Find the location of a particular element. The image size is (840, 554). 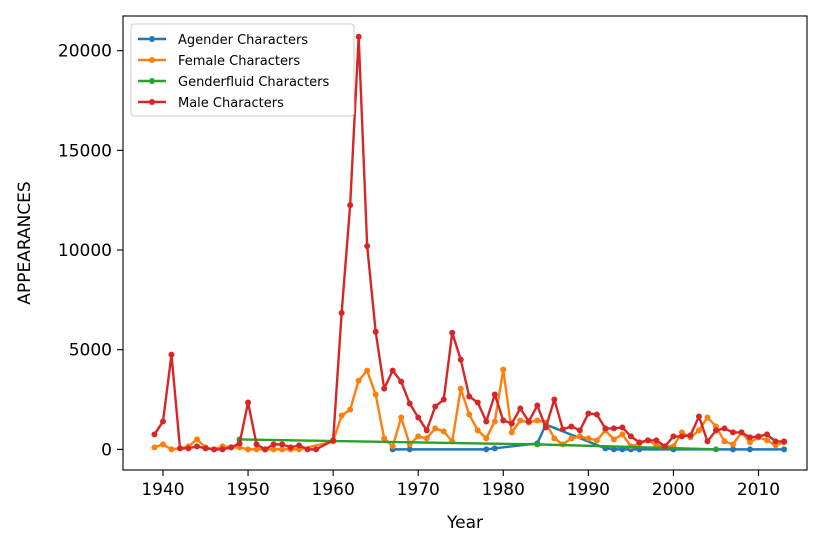

x-tick-label: 1990 is located at coordinates (588, 490).